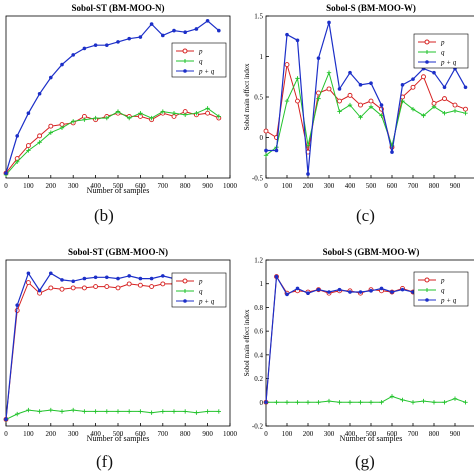 The image size is (474, 474). What do you see at coordinates (365, 108) in the screenshot?
I see `series-line-p` at bounding box center [365, 108].